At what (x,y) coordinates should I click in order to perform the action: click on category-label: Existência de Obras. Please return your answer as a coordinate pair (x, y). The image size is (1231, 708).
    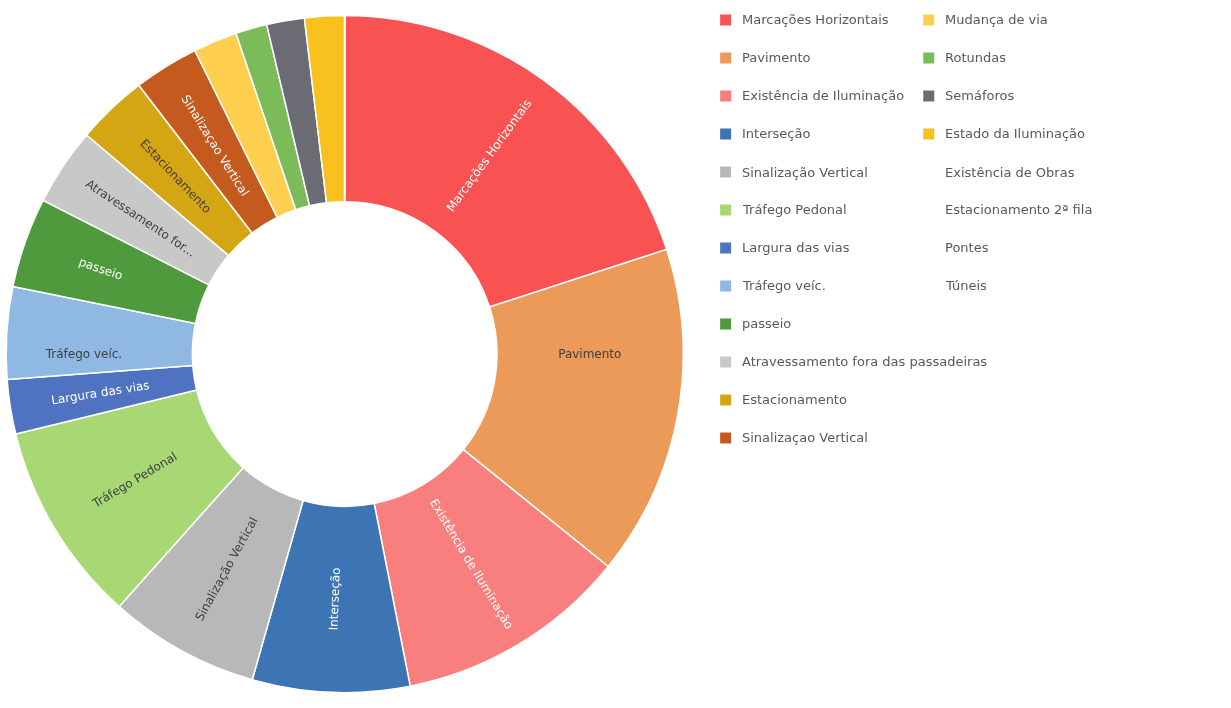
    Looking at the image, I should click on (1010, 172).